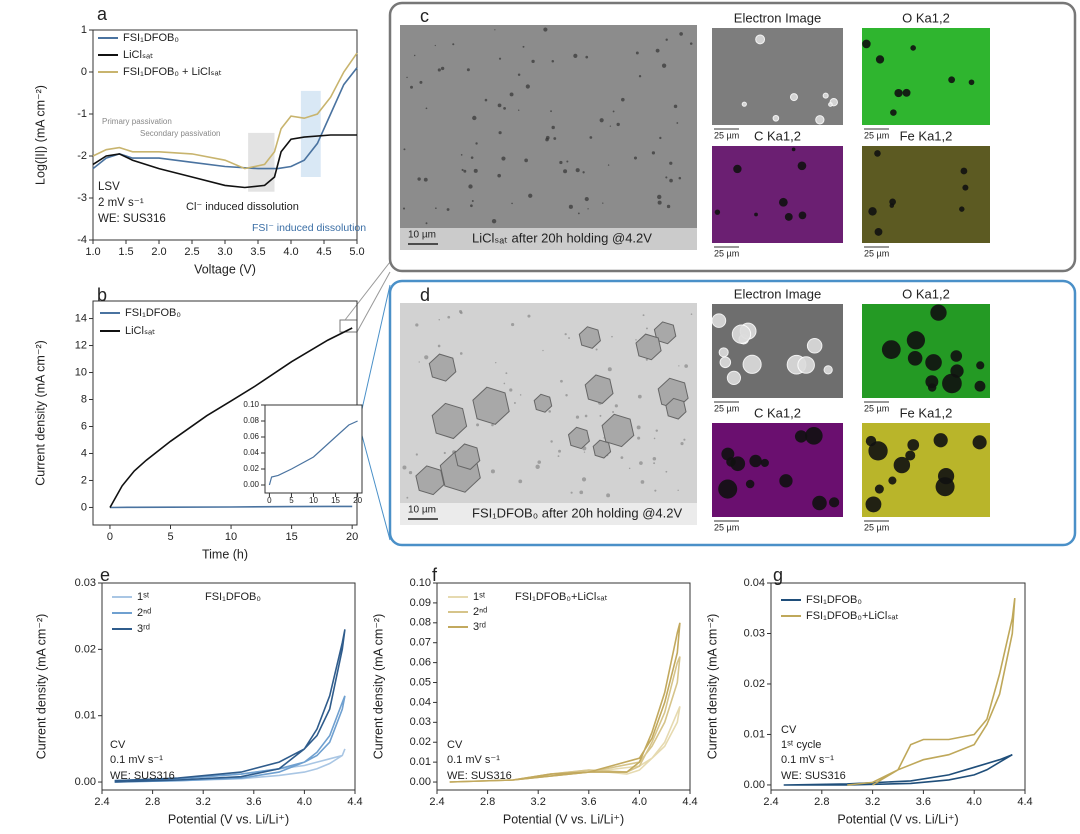  Describe the element at coordinates (435, 575) in the screenshot. I see `panel-label: f` at that location.